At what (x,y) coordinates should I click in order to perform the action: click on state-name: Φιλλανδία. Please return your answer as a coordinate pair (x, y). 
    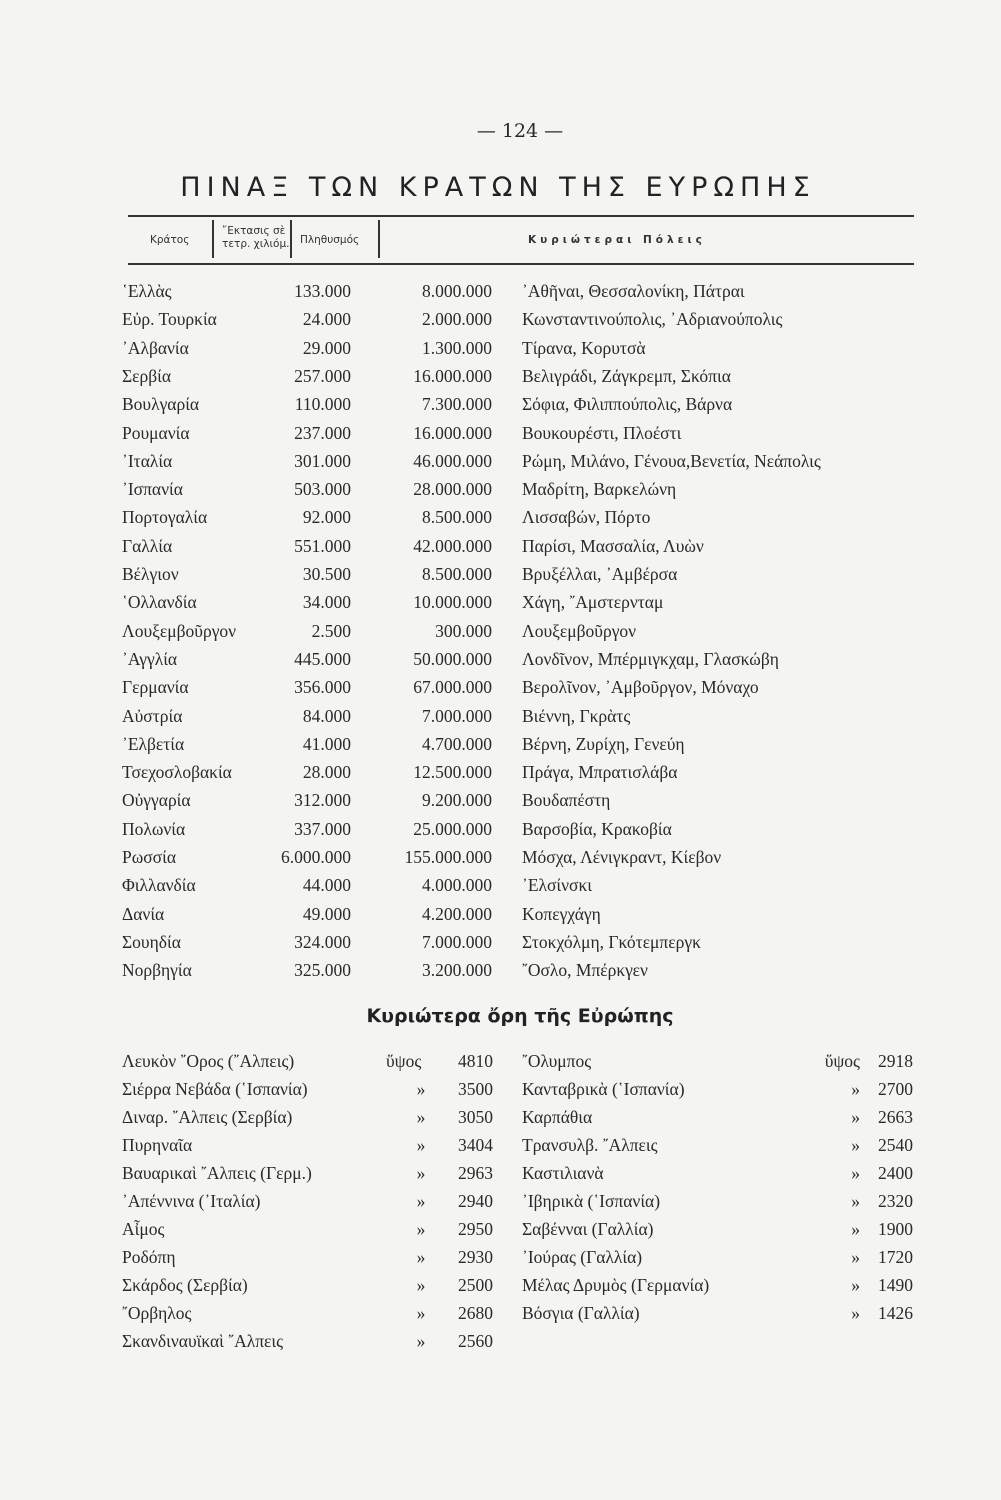
    Looking at the image, I should click on (159, 885).